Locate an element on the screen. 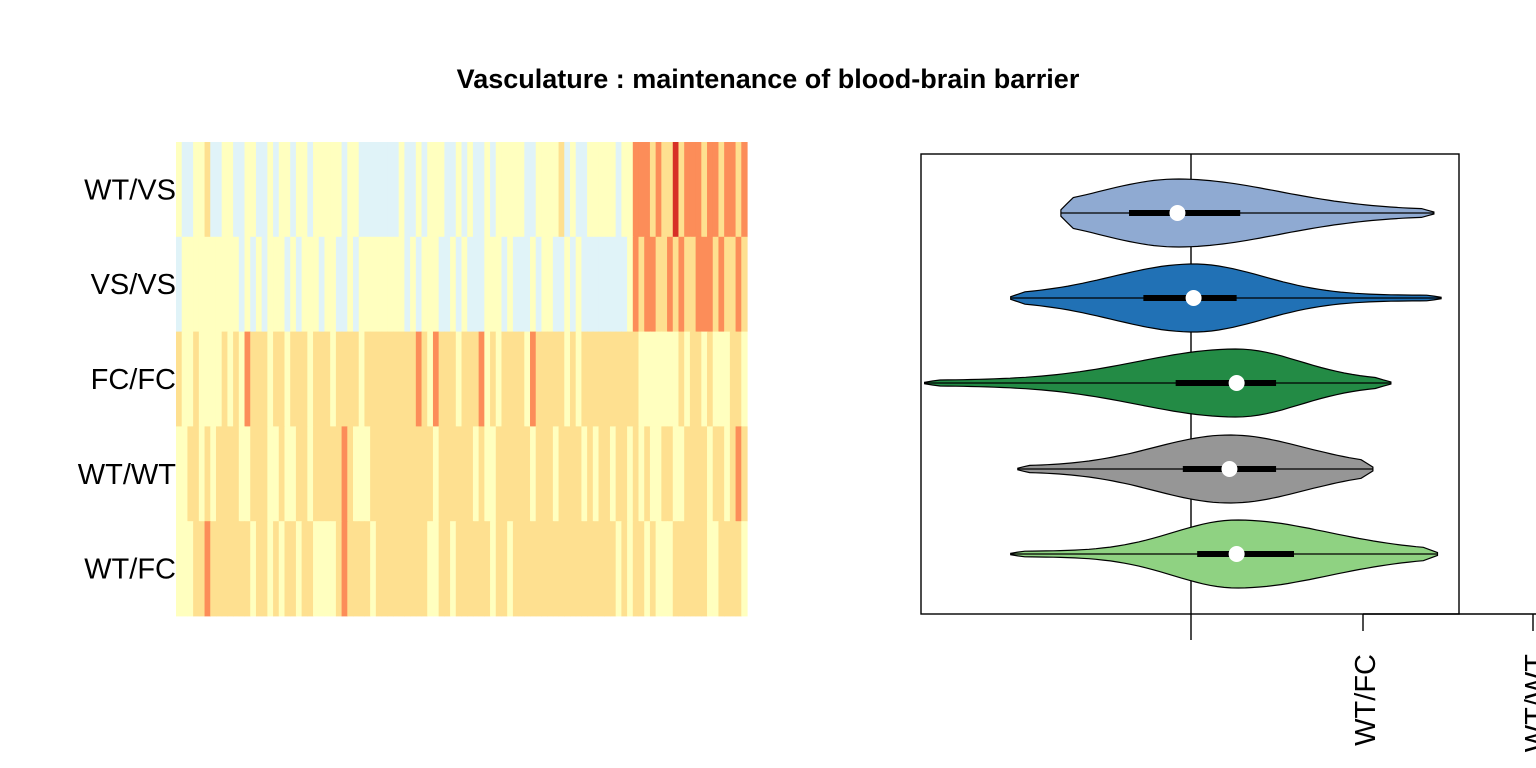 Image resolution: width=1536 pixels, height=768 pixels. heatmap-row-labels: WT/VS VS/VS FC/FC WT/WT WT/FC is located at coordinates (127, 379).